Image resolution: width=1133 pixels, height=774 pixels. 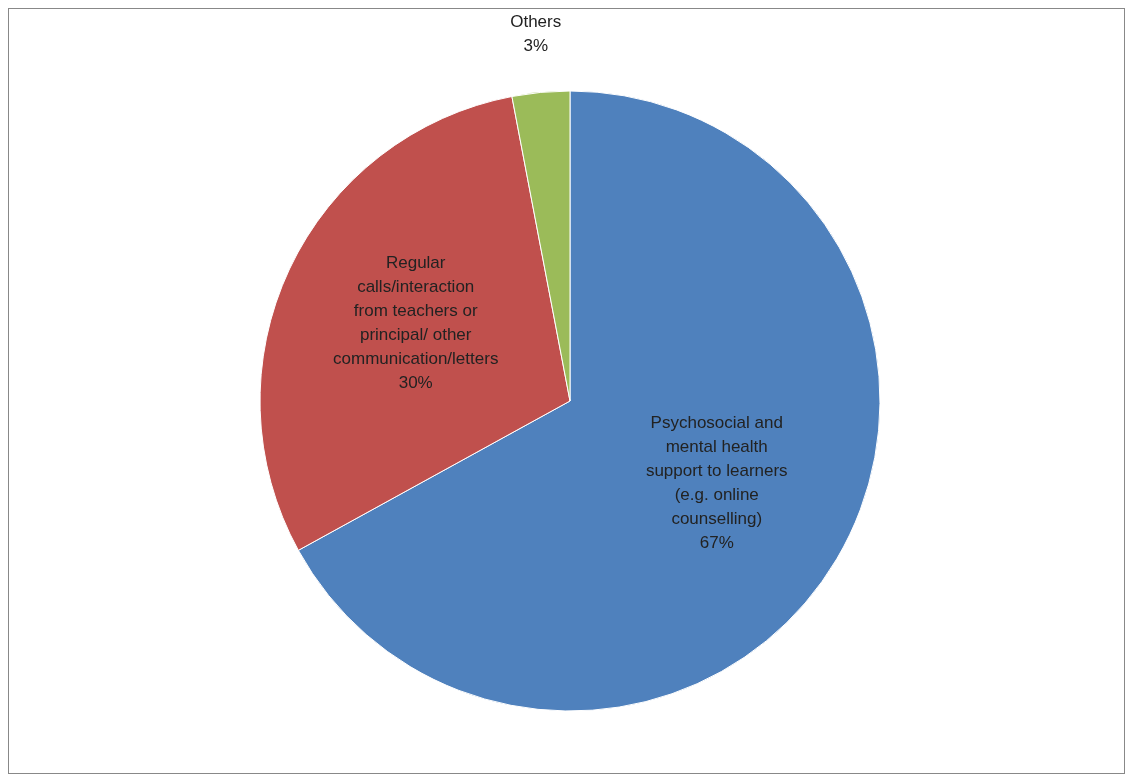 What do you see at coordinates (416, 311) in the screenshot?
I see `slice-label: Regular calls/interaction from teachers or principal/ other communication/letters` at bounding box center [416, 311].